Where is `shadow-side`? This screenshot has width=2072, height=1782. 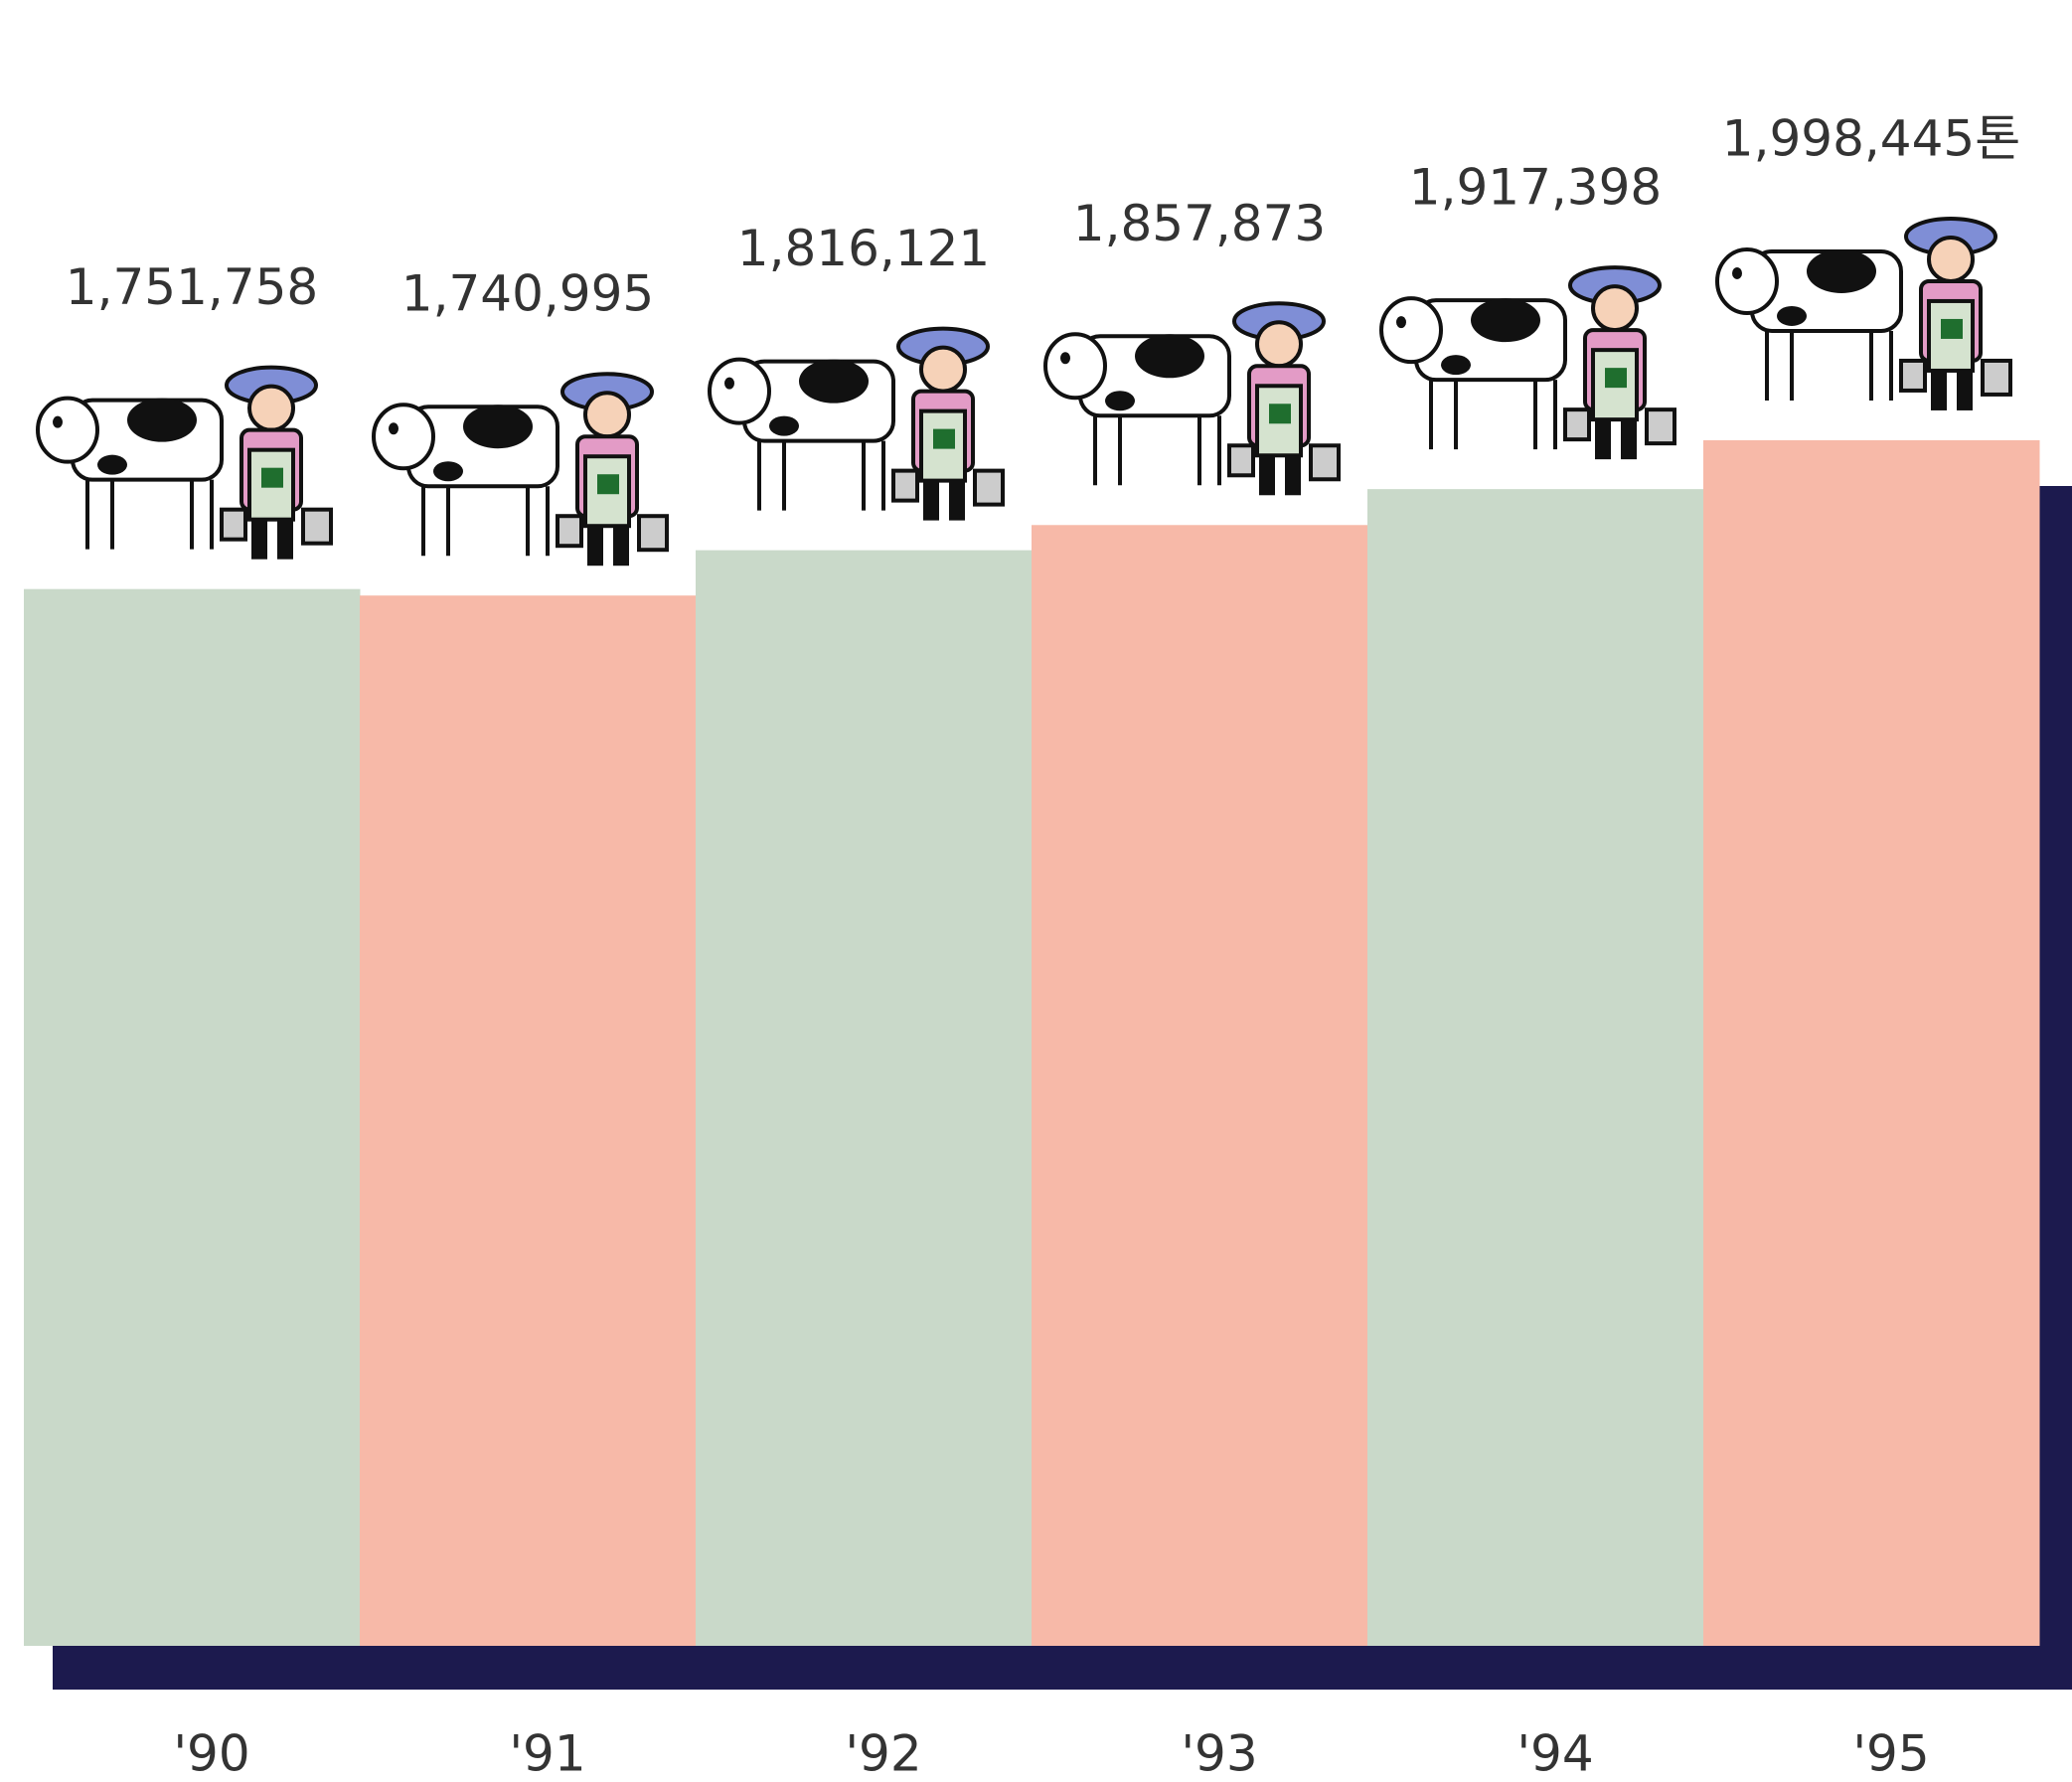 shadow-side is located at coordinates (2055, 1088).